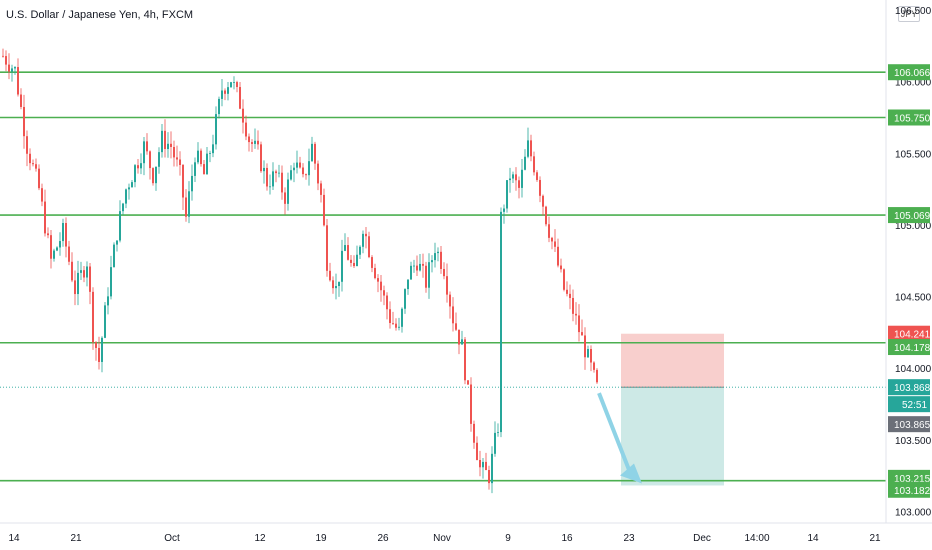 This screenshot has height=550, width=932. What do you see at coordinates (383, 538) in the screenshot?
I see `time-tick-label: 26` at bounding box center [383, 538].